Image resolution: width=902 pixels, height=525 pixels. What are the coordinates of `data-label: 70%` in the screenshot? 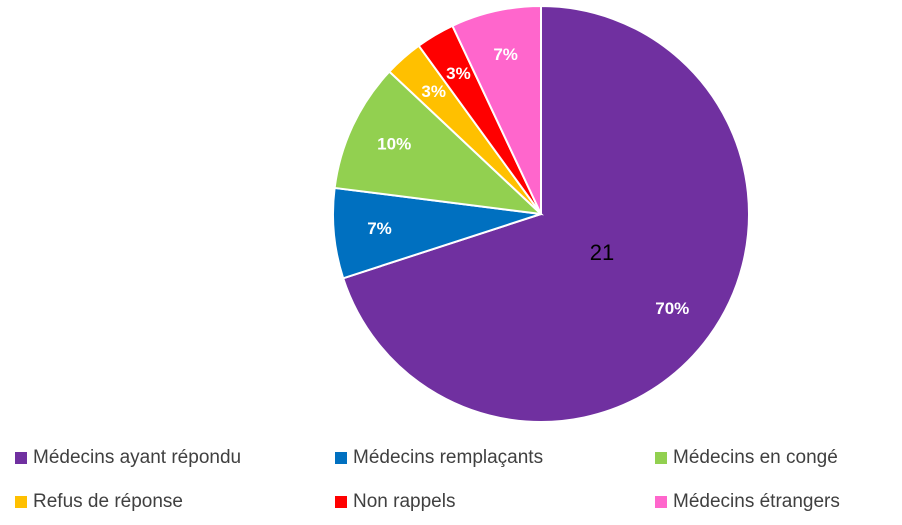 It's located at (672, 308).